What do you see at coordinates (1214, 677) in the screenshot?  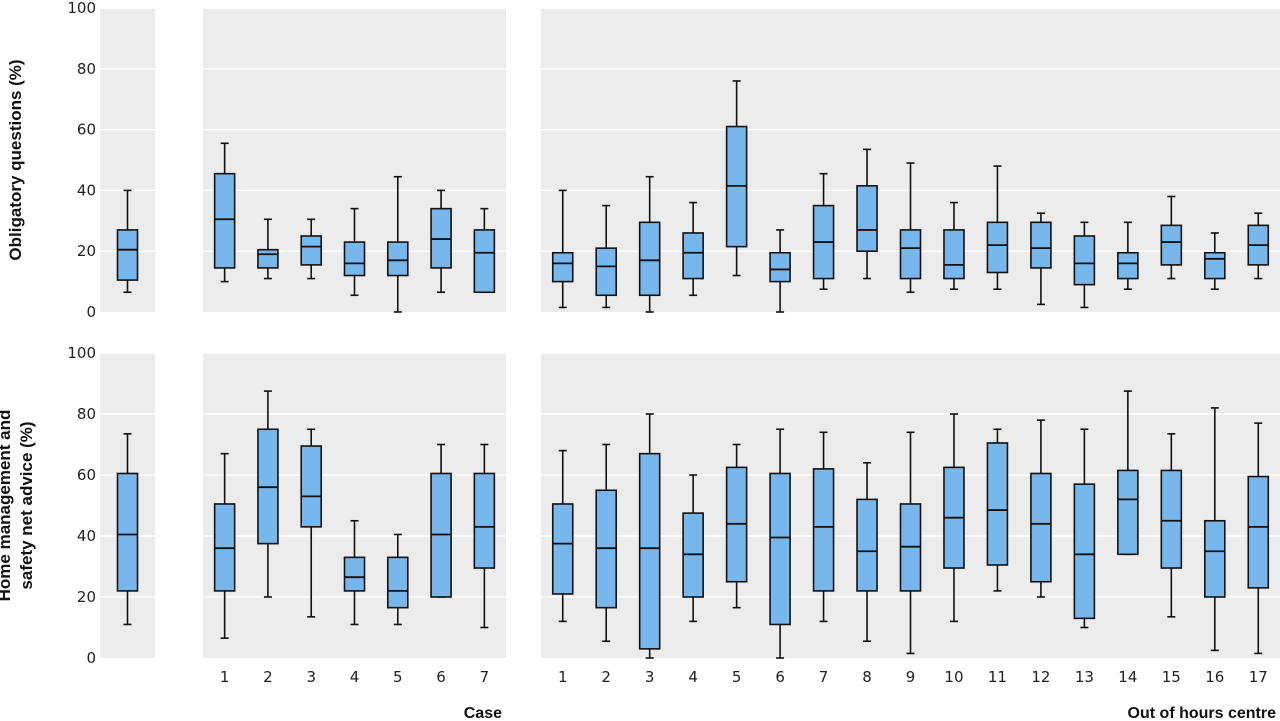 I see `x-tick-label: 16` at bounding box center [1214, 677].